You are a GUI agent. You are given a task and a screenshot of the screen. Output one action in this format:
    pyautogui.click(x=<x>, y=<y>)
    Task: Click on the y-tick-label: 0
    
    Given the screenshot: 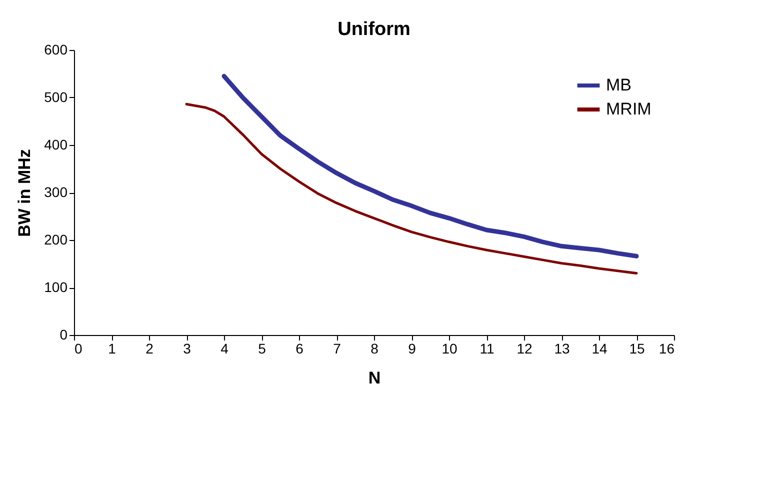 What is the action you would take?
    pyautogui.click(x=64, y=334)
    